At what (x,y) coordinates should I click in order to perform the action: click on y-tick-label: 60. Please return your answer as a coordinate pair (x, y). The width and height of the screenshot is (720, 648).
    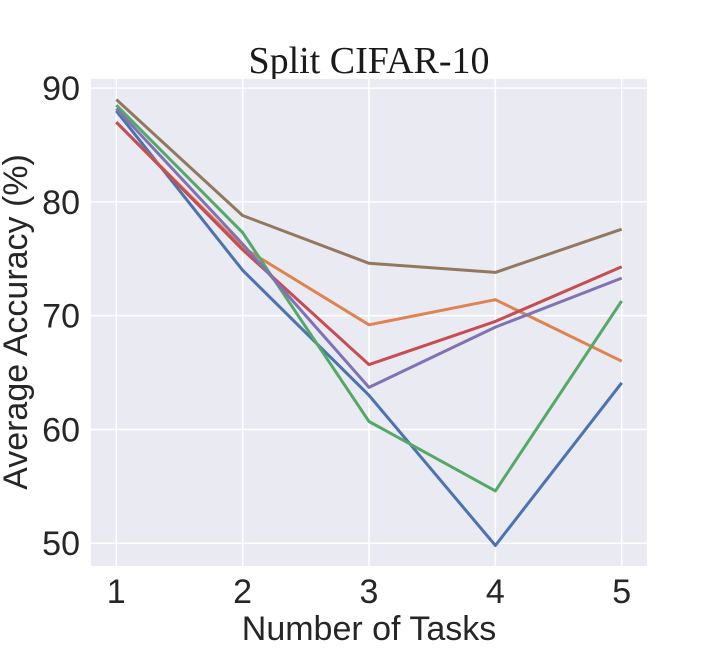
    Looking at the image, I should click on (61, 430).